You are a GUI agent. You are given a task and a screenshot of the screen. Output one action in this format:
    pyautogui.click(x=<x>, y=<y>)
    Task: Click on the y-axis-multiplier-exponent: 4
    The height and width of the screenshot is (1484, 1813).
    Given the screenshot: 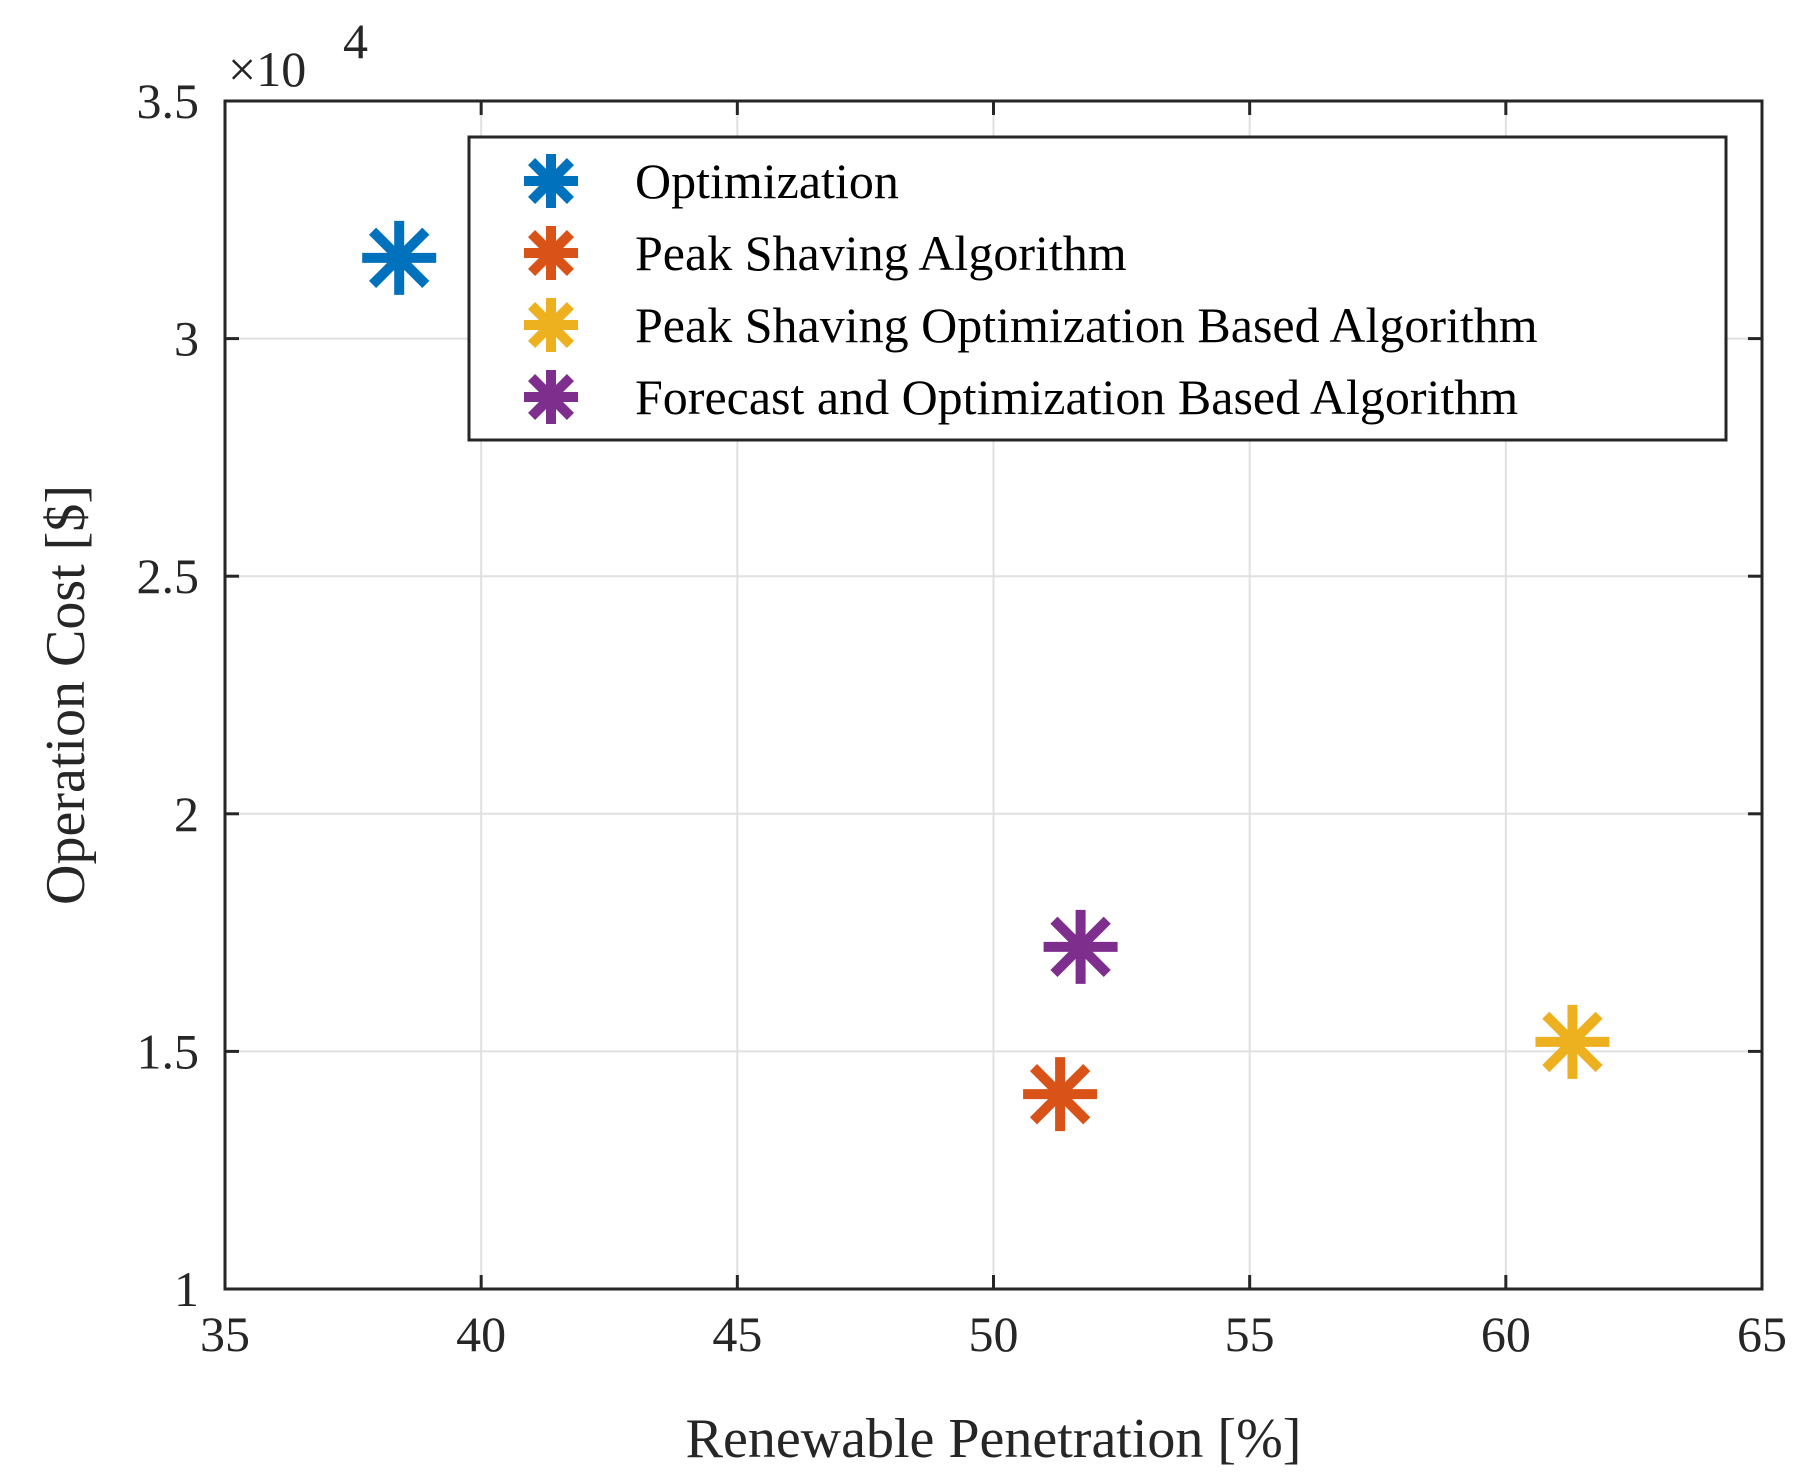 What is the action you would take?
    pyautogui.click(x=355, y=41)
    